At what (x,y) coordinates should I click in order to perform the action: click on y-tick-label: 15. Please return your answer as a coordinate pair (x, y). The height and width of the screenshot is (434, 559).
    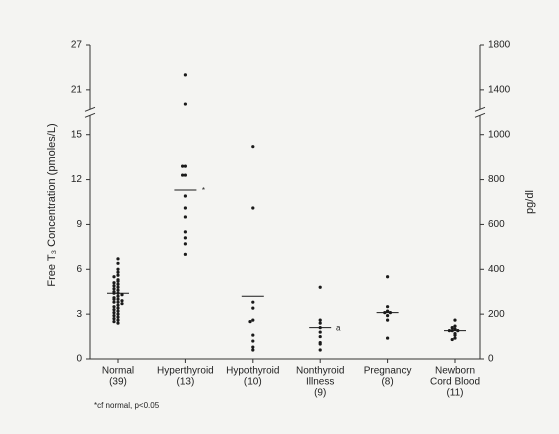
    Looking at the image, I should click on (77, 134).